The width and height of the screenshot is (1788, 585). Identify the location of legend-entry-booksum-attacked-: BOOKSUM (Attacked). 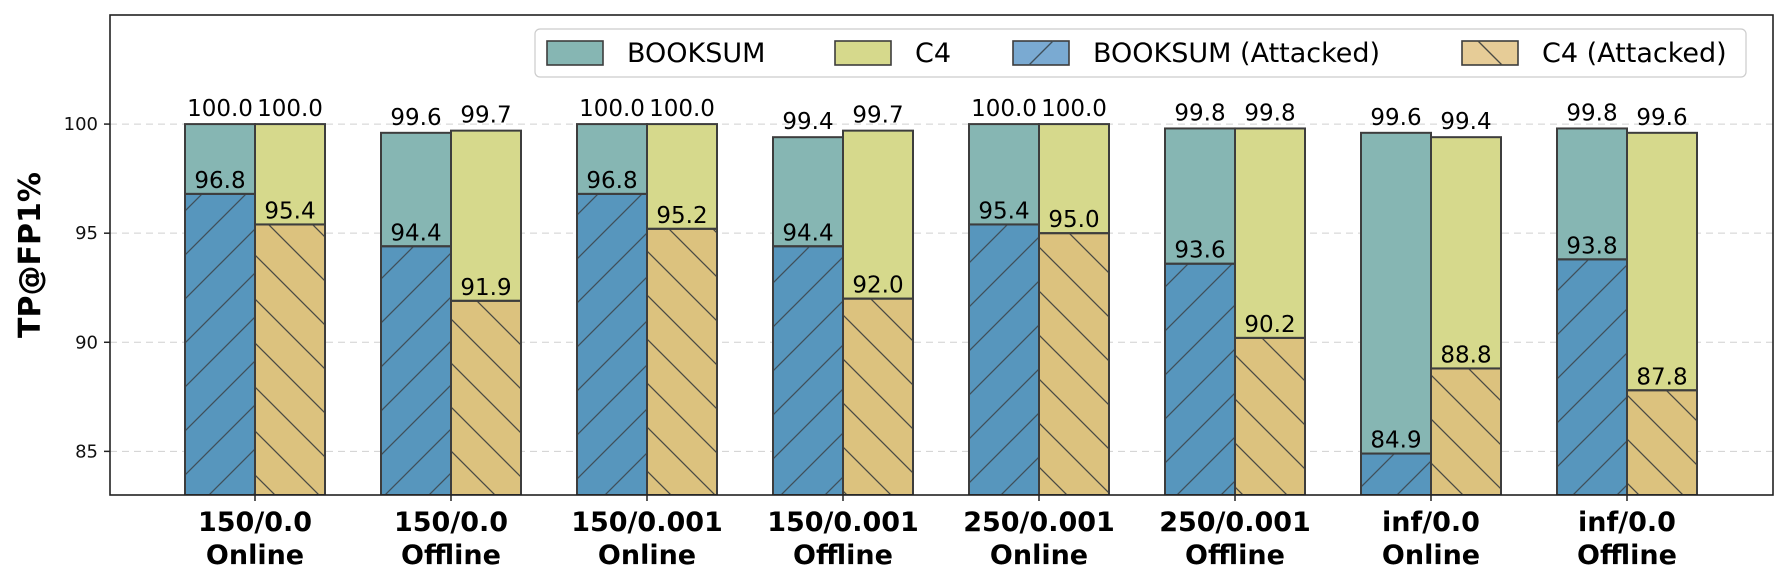
(1196, 53).